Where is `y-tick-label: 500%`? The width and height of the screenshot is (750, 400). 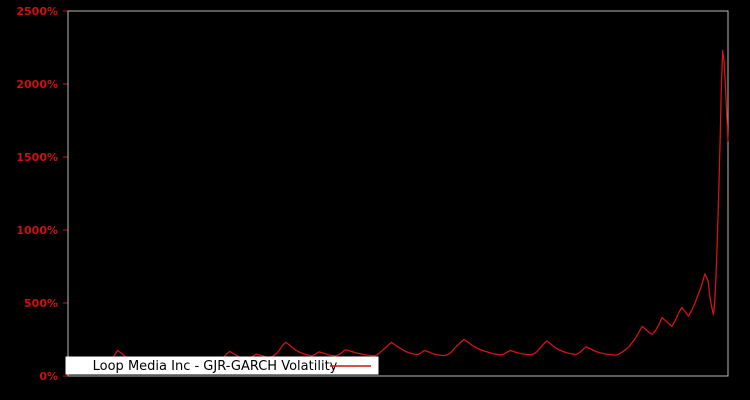 y-tick-label: 500% is located at coordinates (41, 303).